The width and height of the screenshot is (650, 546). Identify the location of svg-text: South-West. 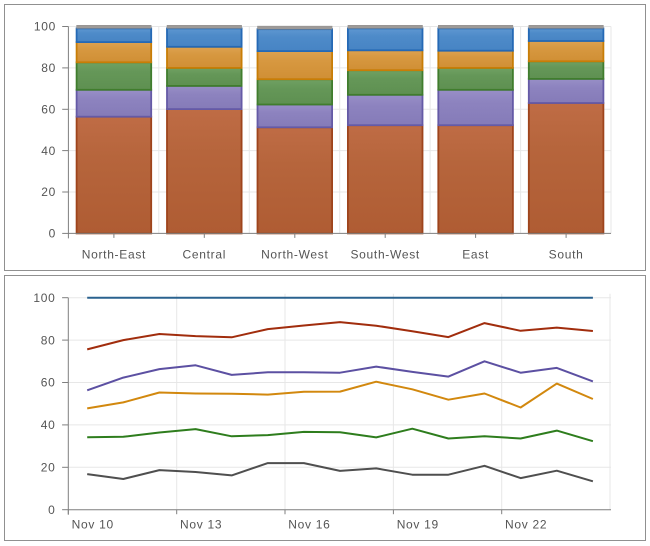
(384, 254).